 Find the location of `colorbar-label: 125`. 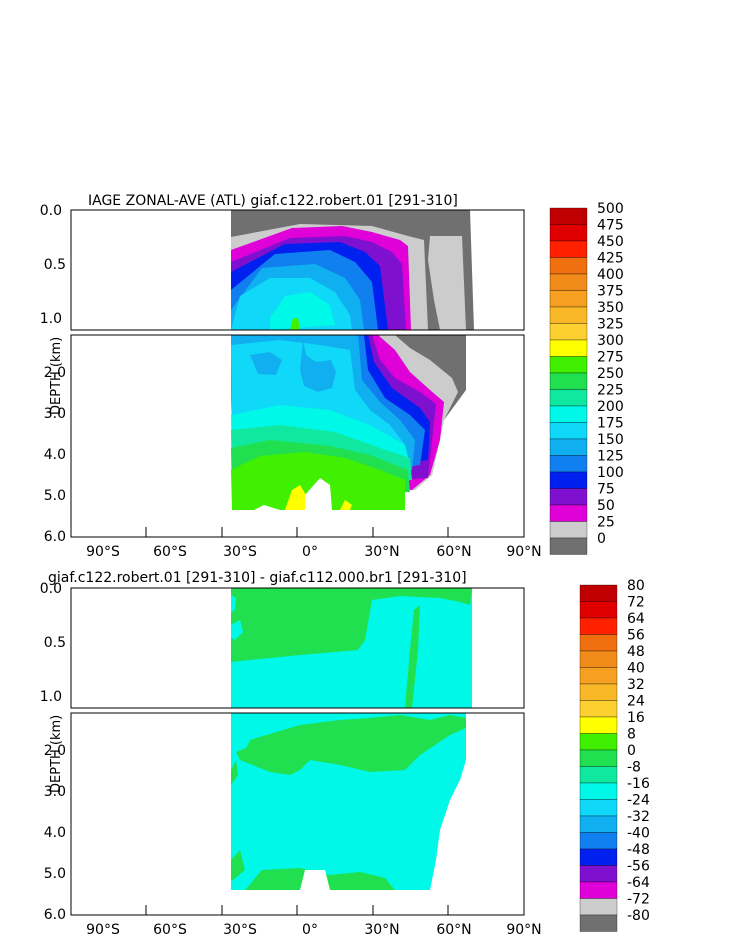

colorbar-label: 125 is located at coordinates (610, 457).